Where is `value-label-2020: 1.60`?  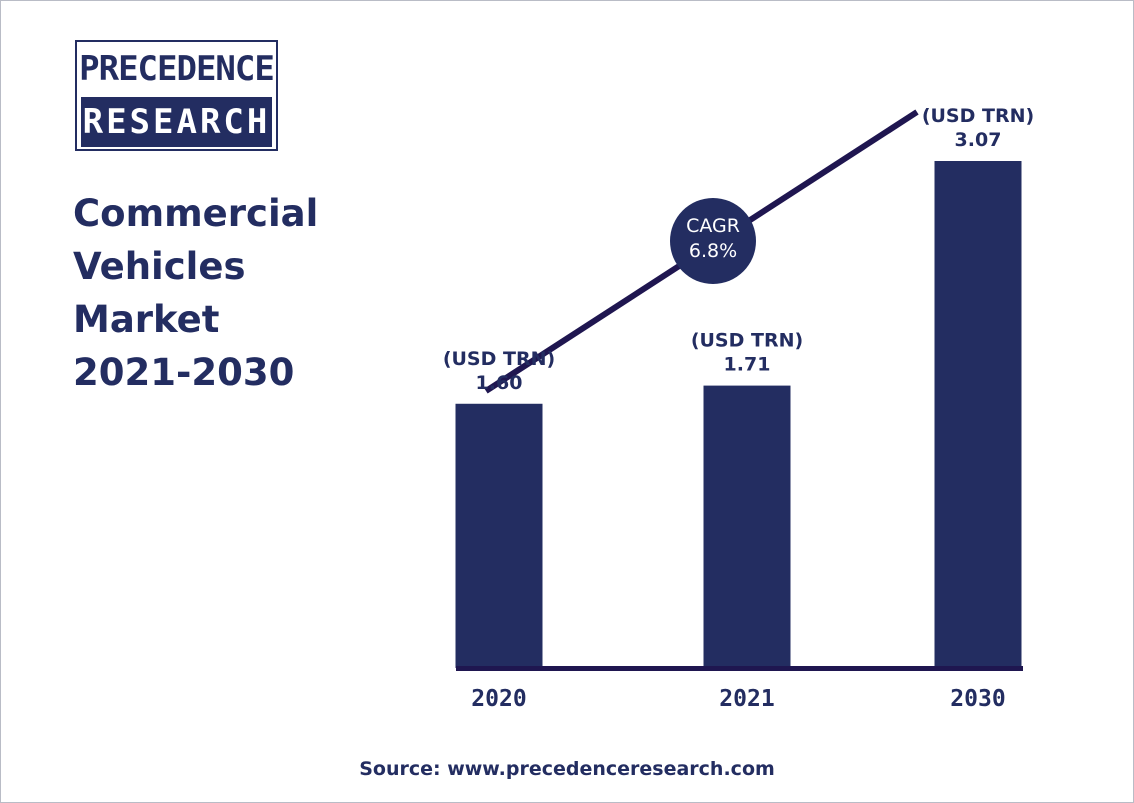 value-label-2020: 1.60 is located at coordinates (499, 383).